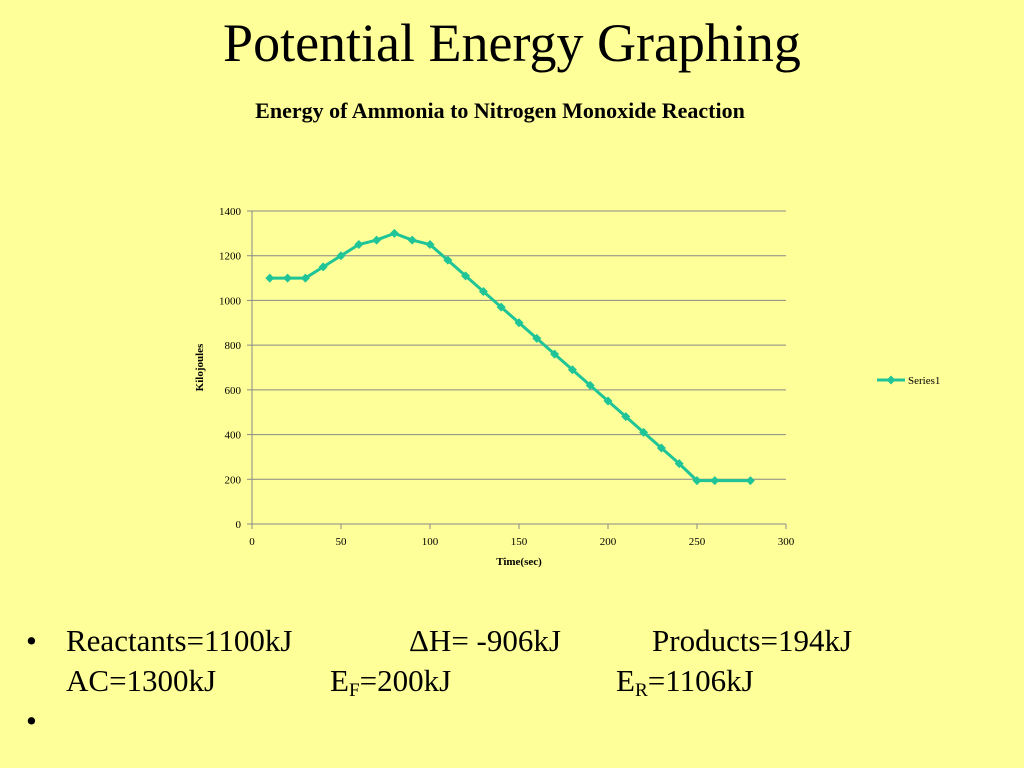 The image size is (1024, 768). What do you see at coordinates (233, 480) in the screenshot?
I see `y-tick-label: 200` at bounding box center [233, 480].